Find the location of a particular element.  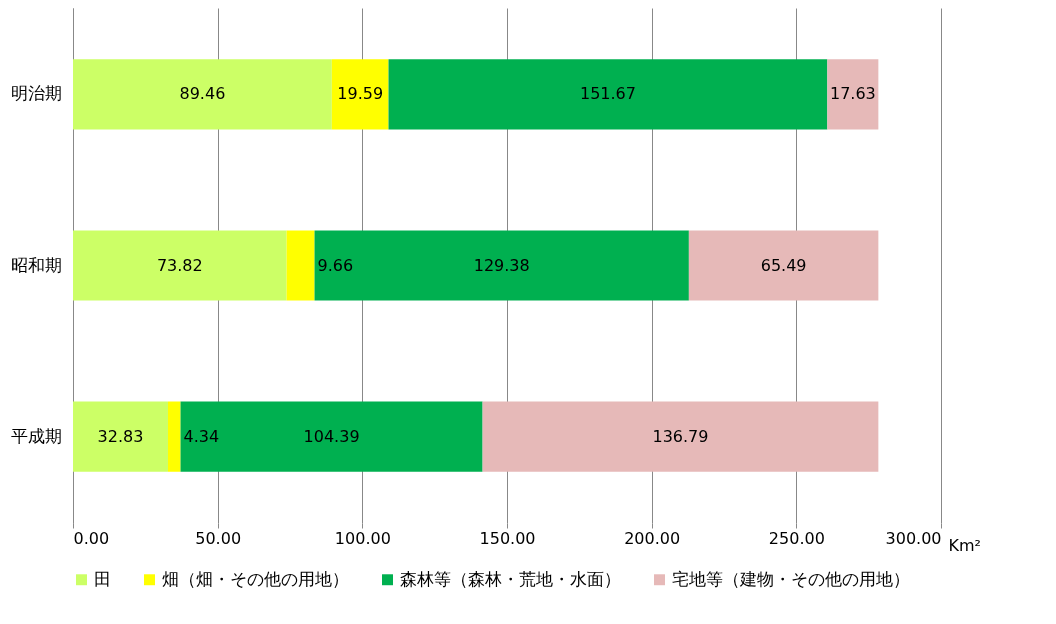

y-tick-label: 平成期 is located at coordinates (36, 435).